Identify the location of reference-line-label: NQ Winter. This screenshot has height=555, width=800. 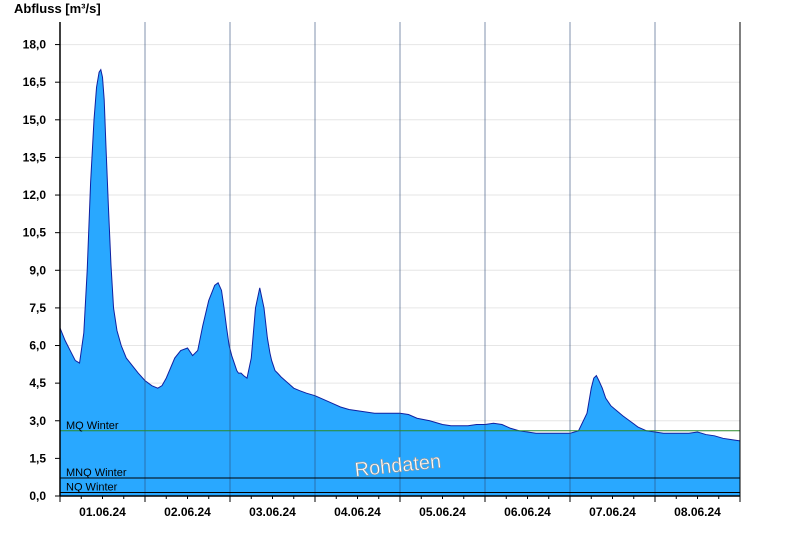
(92, 487).